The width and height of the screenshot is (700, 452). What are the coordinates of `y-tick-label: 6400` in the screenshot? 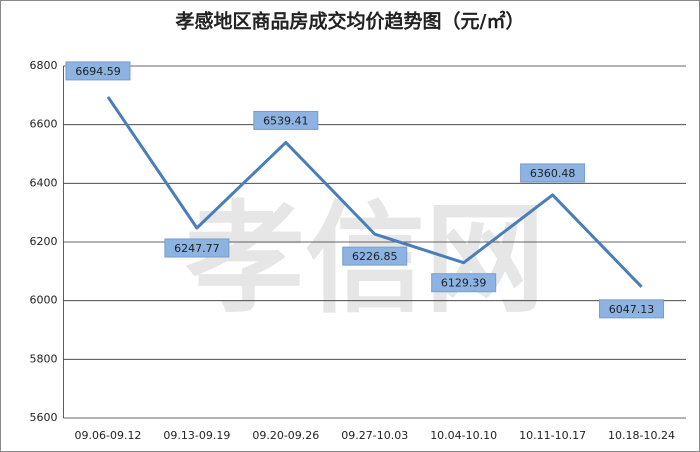 It's located at (44, 182).